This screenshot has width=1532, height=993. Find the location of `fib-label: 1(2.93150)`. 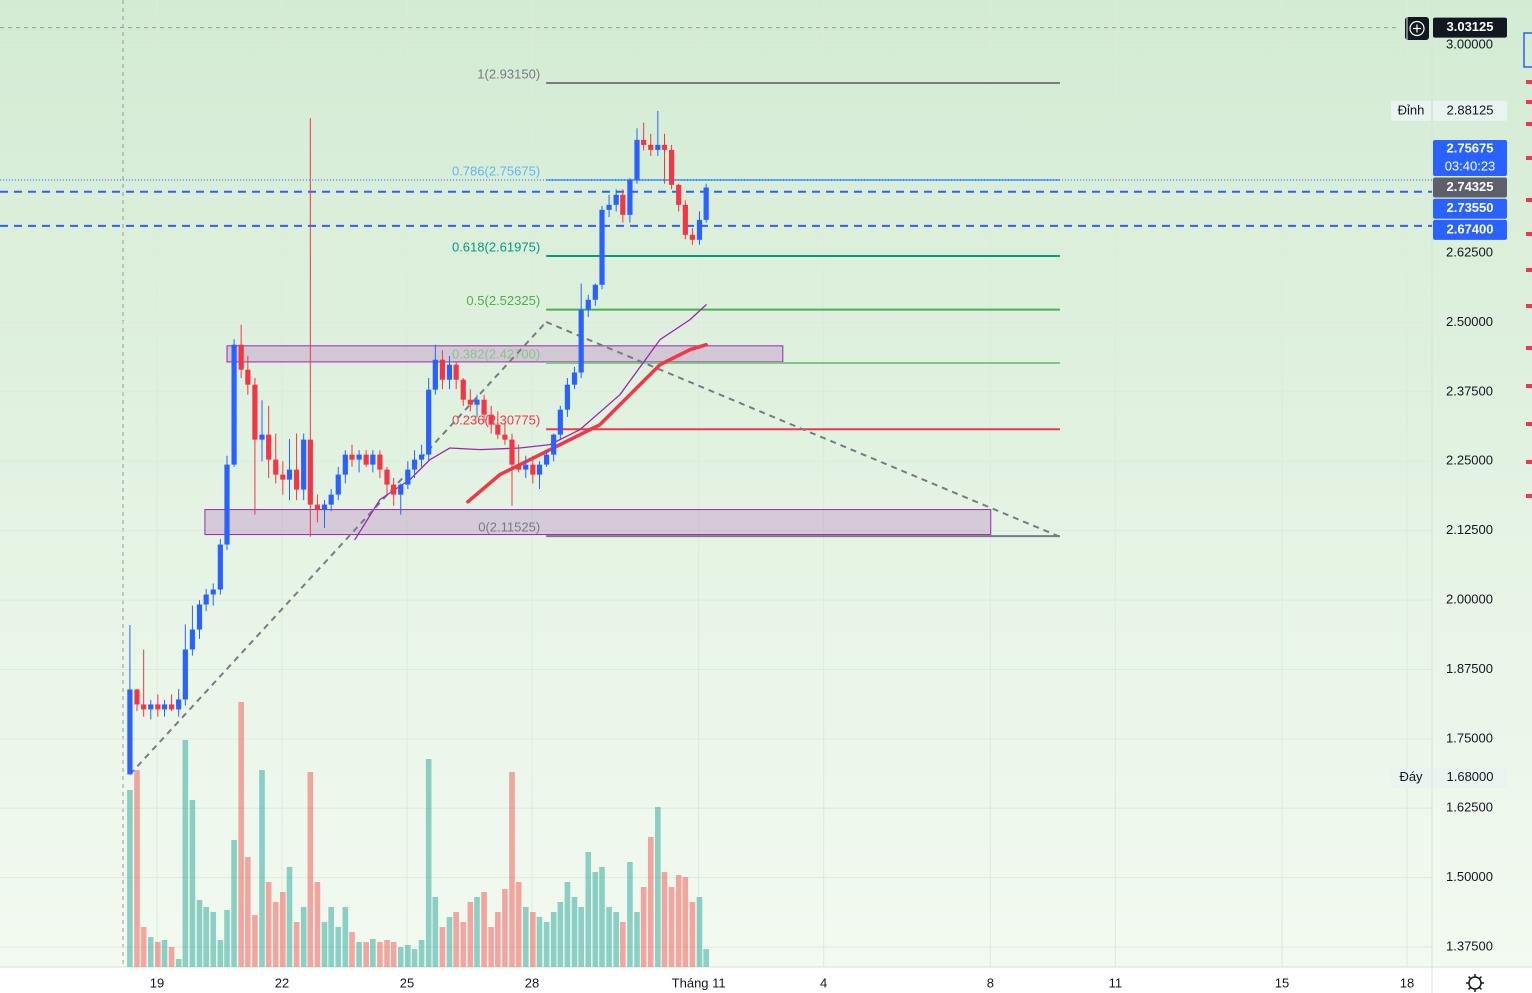

fib-label: 1(2.93150) is located at coordinates (508, 73).